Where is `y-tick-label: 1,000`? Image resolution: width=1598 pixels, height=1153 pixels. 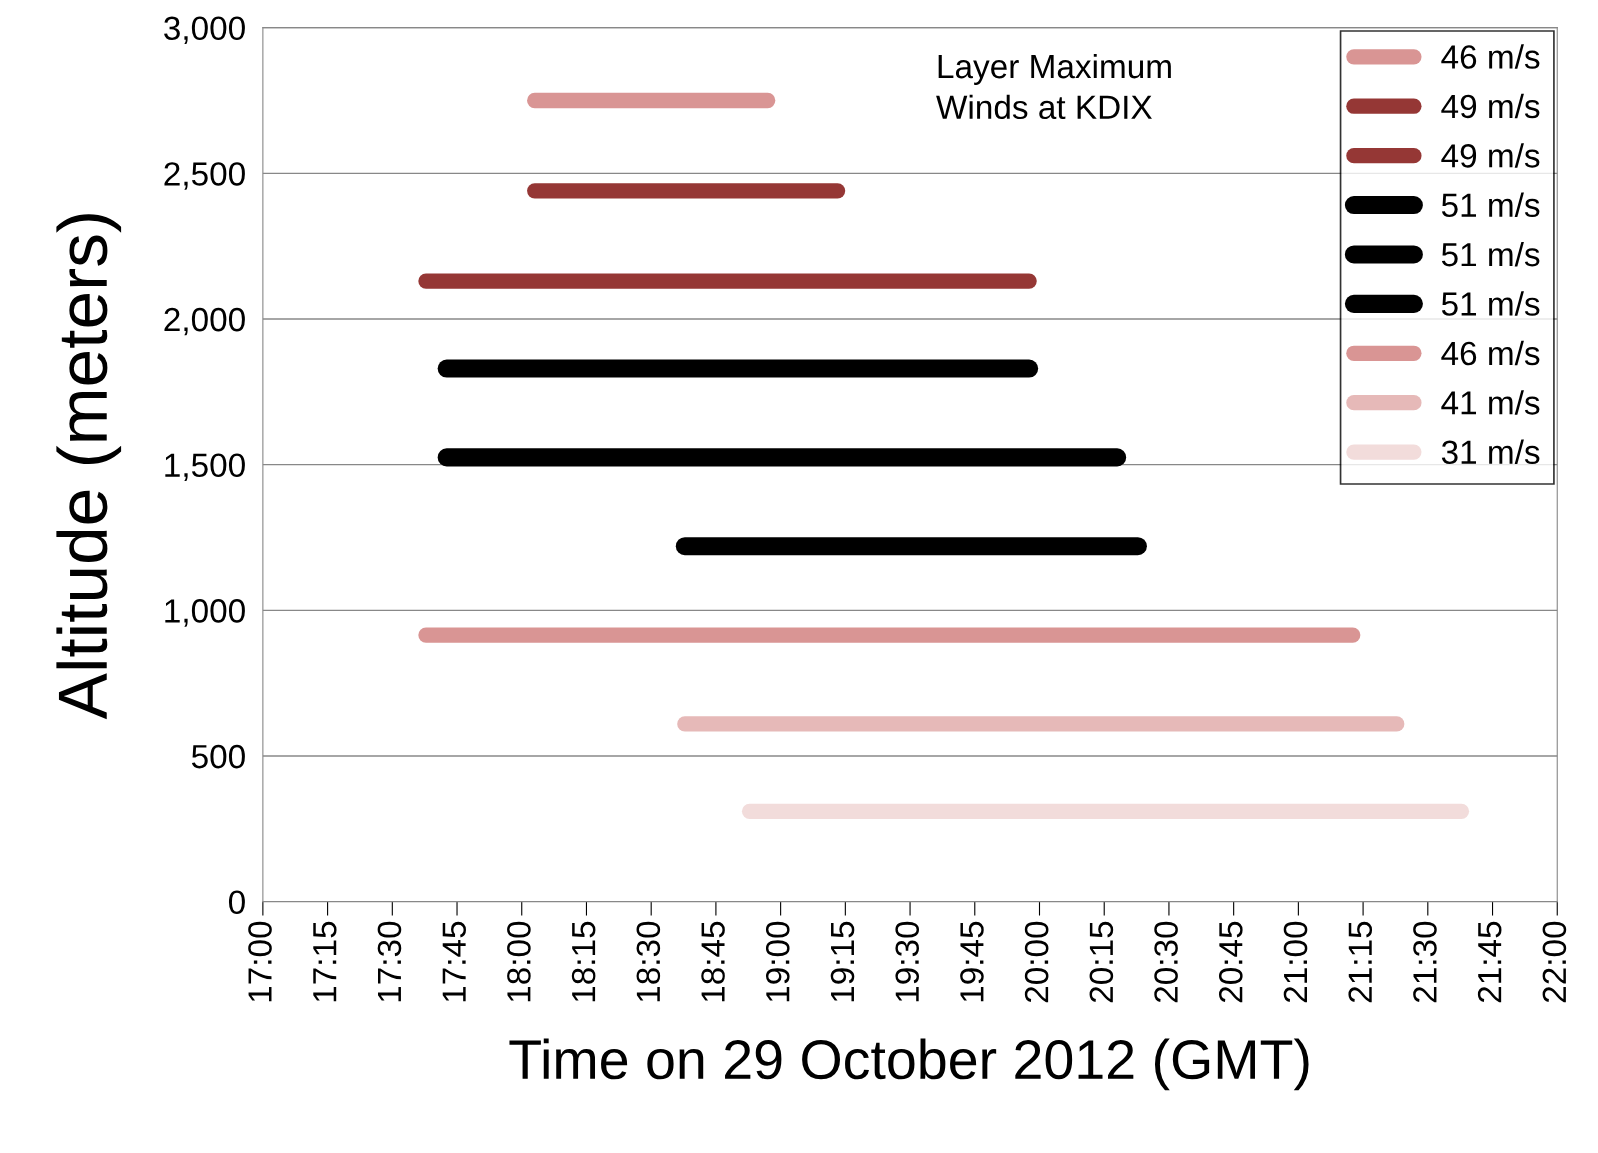 y-tick-label: 1,000 is located at coordinates (205, 613).